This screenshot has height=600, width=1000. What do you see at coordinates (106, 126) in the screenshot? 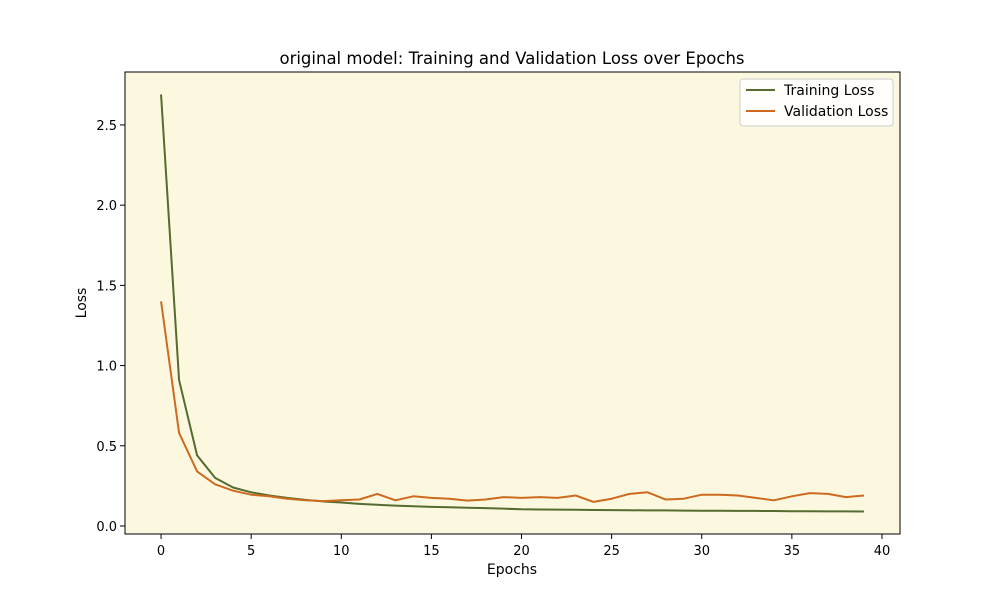
I see `y-tick-label: 2.5` at bounding box center [106, 126].